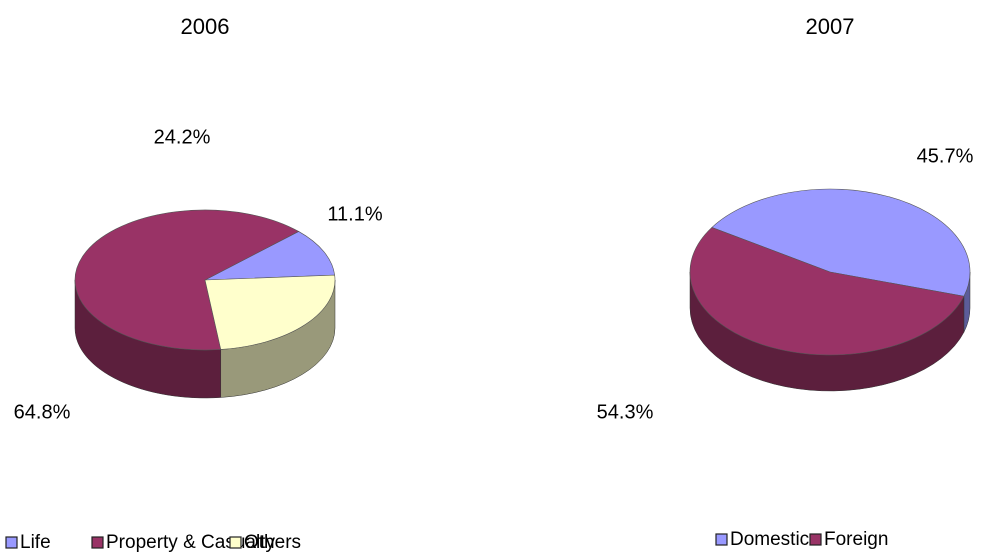 This screenshot has height=554, width=993. What do you see at coordinates (35, 542) in the screenshot?
I see `legend-label: Life` at bounding box center [35, 542].